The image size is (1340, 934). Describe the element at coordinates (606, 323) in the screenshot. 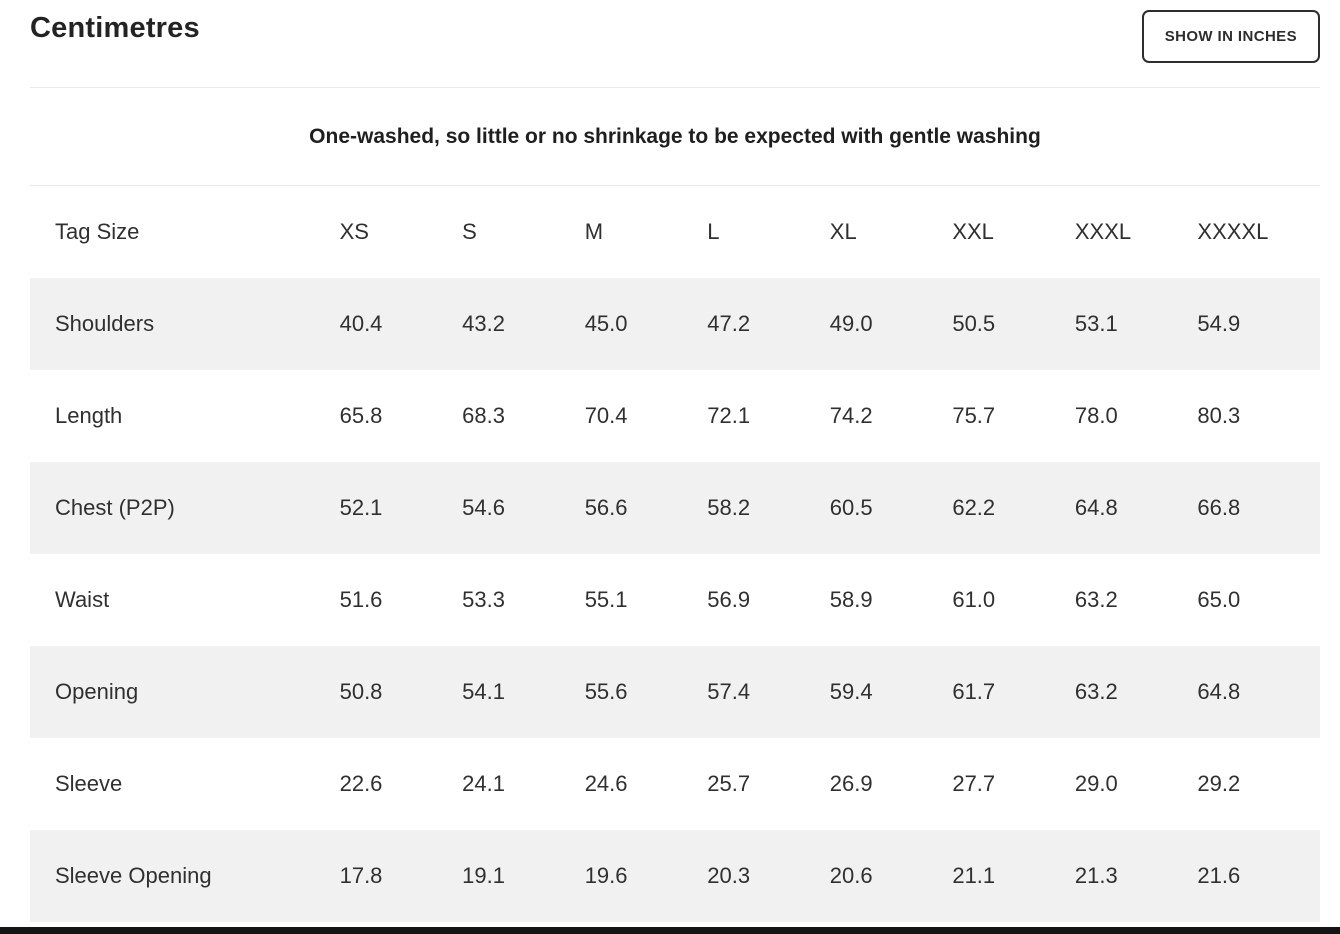

I see `measurement-cell: 45.0` at that location.